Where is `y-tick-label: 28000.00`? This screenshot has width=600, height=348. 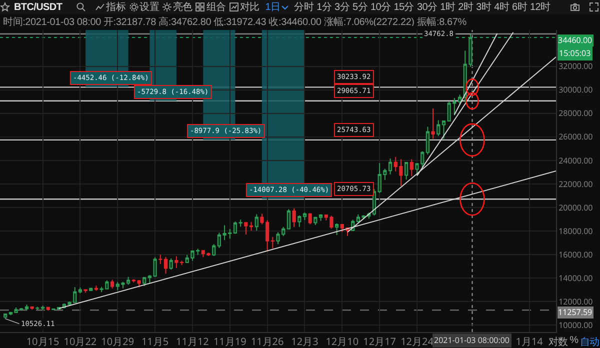
y-tick-label: 28000.00 is located at coordinates (576, 114).